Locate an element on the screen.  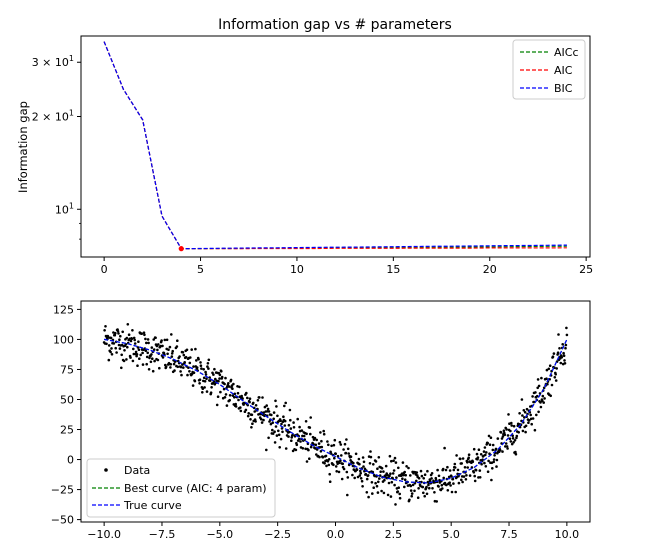
bottom-y-tick-label: 25 is located at coordinates (67, 430).